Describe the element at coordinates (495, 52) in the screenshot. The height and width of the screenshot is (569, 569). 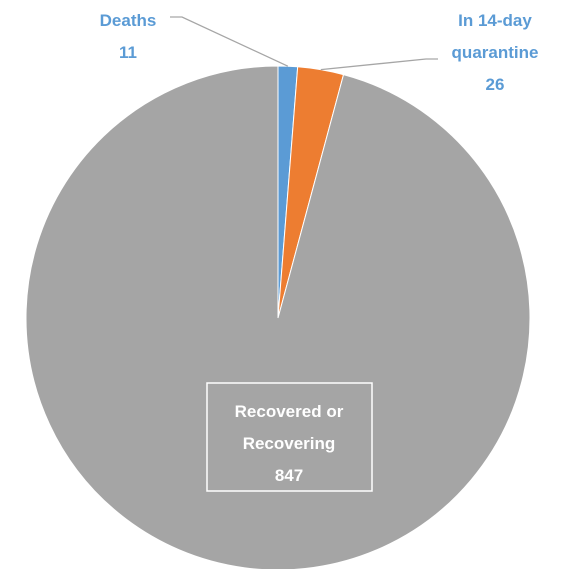
I see `data-label-quarantine-name-line2: quarantine` at that location.